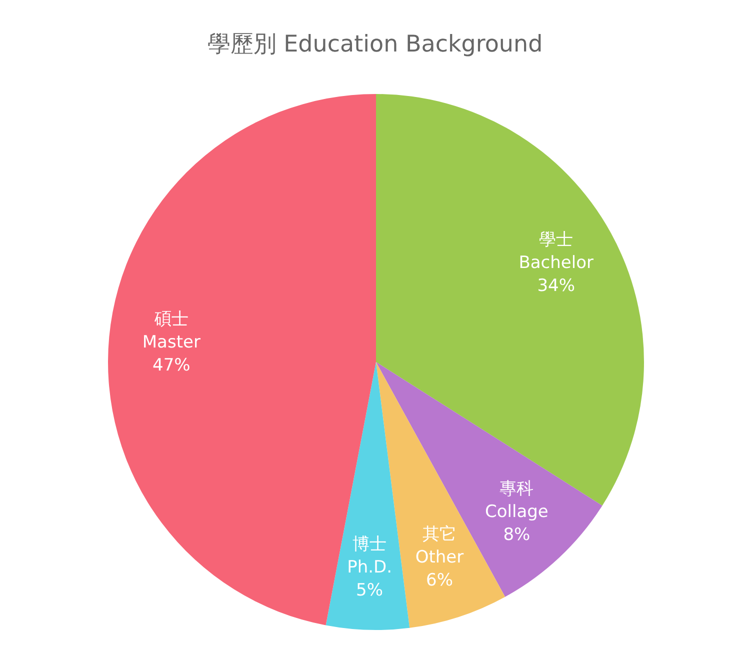 The height and width of the screenshot is (650, 750). What do you see at coordinates (171, 331) in the screenshot?
I see `slice-label: 碩士 Master` at bounding box center [171, 331].